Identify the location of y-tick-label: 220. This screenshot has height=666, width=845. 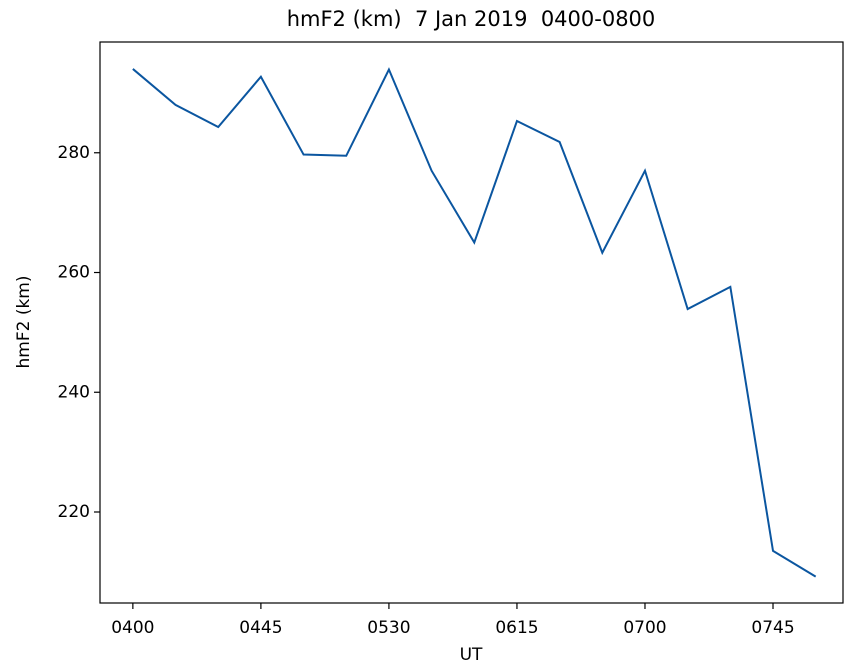
(74, 512).